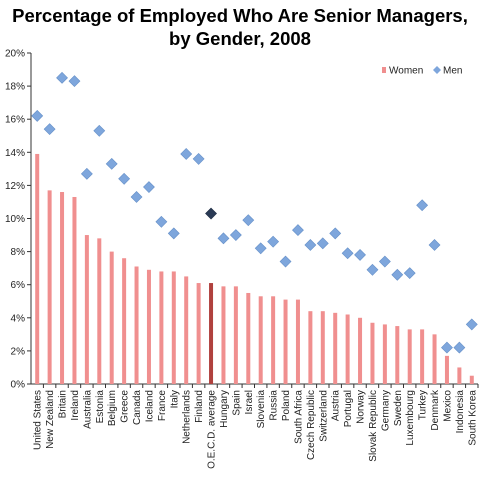 The width and height of the screenshot is (480, 497). I want to click on x-tick-label: Sweden, so click(398, 408).